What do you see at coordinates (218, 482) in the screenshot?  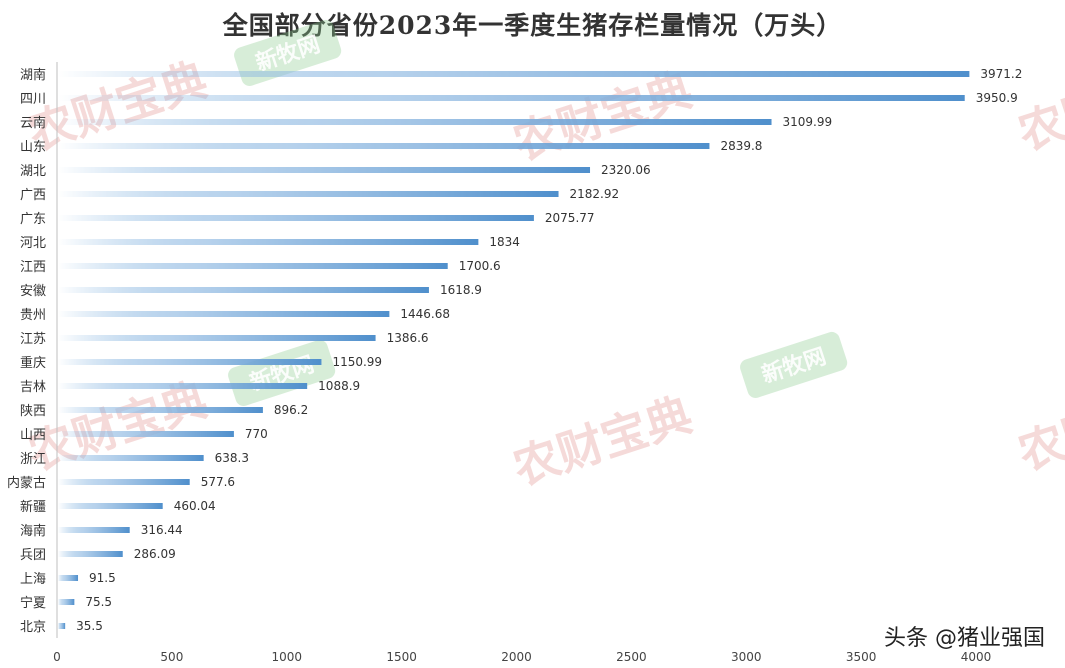 I see `value-label: 577.6` at bounding box center [218, 482].